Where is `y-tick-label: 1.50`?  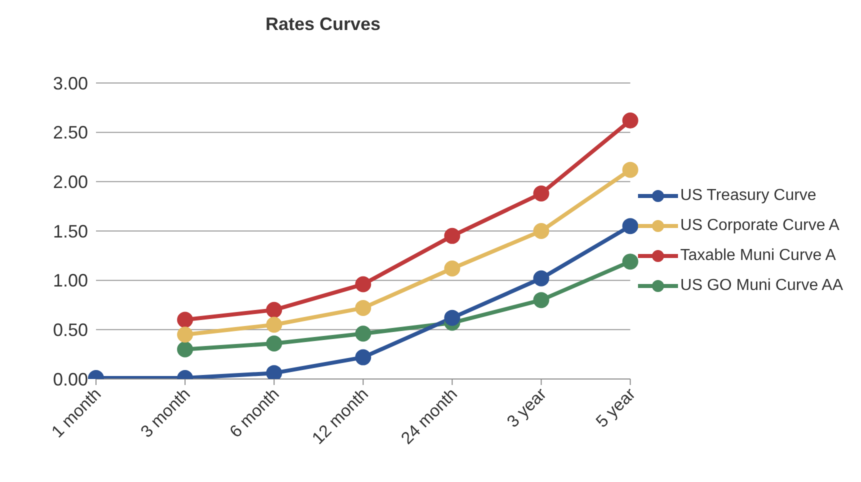 y-tick-label: 1.50 is located at coordinates (70, 231).